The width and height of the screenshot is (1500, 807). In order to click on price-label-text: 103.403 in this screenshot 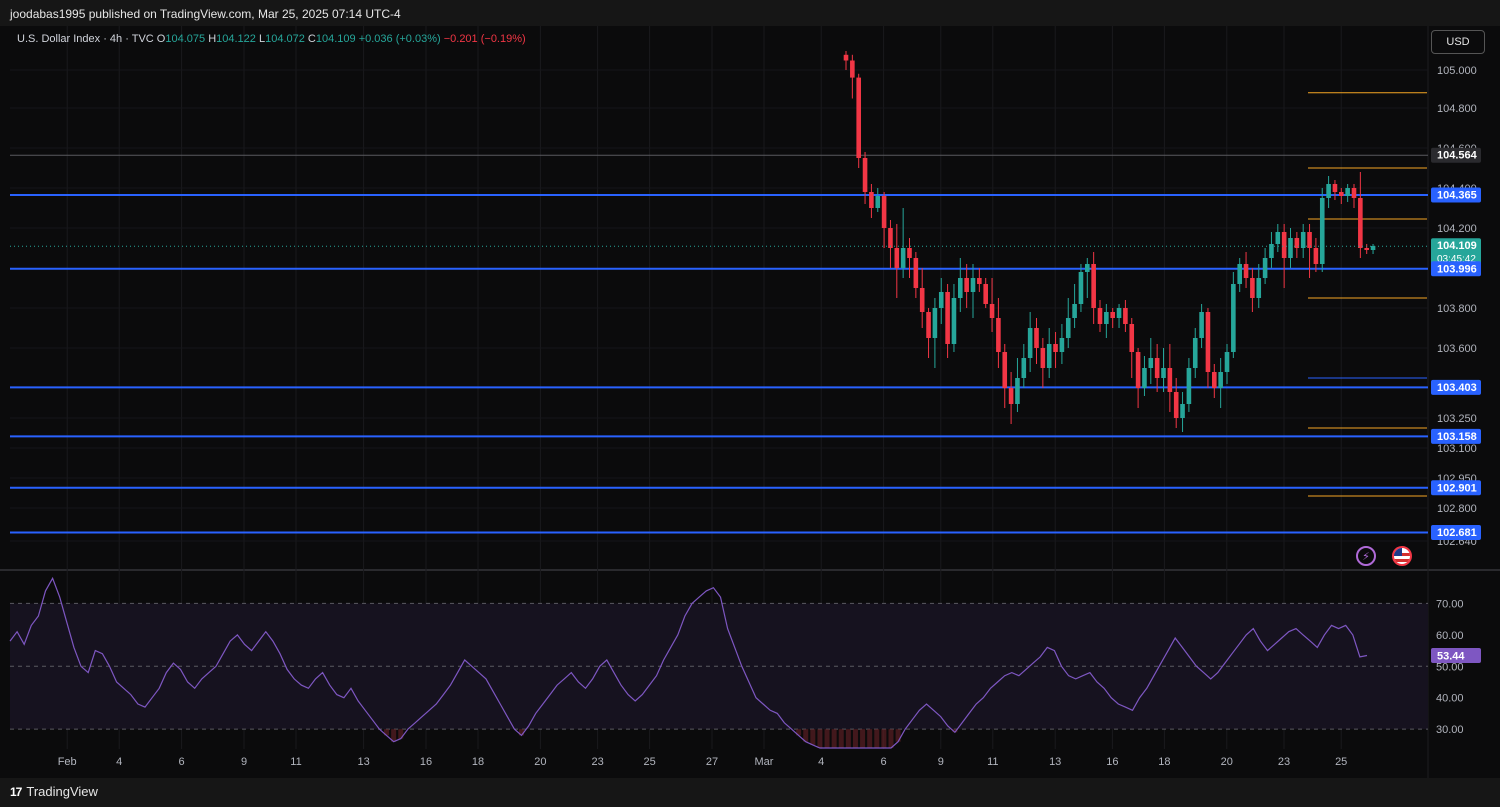, I will do `click(1457, 388)`.